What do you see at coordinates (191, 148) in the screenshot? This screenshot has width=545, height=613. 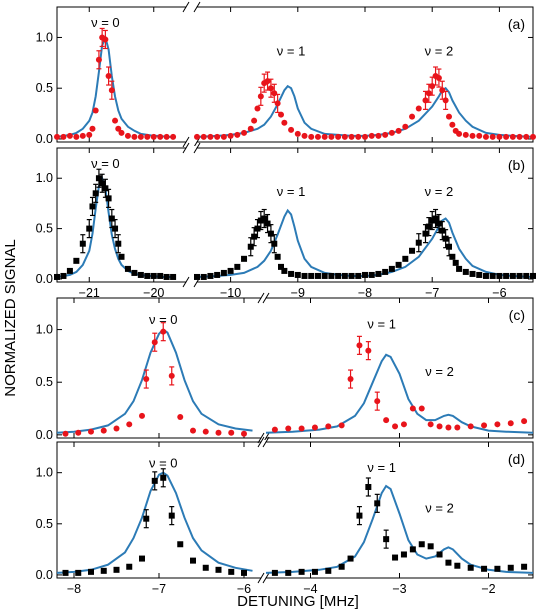 I see `axis-break-mark-top` at bounding box center [191, 148].